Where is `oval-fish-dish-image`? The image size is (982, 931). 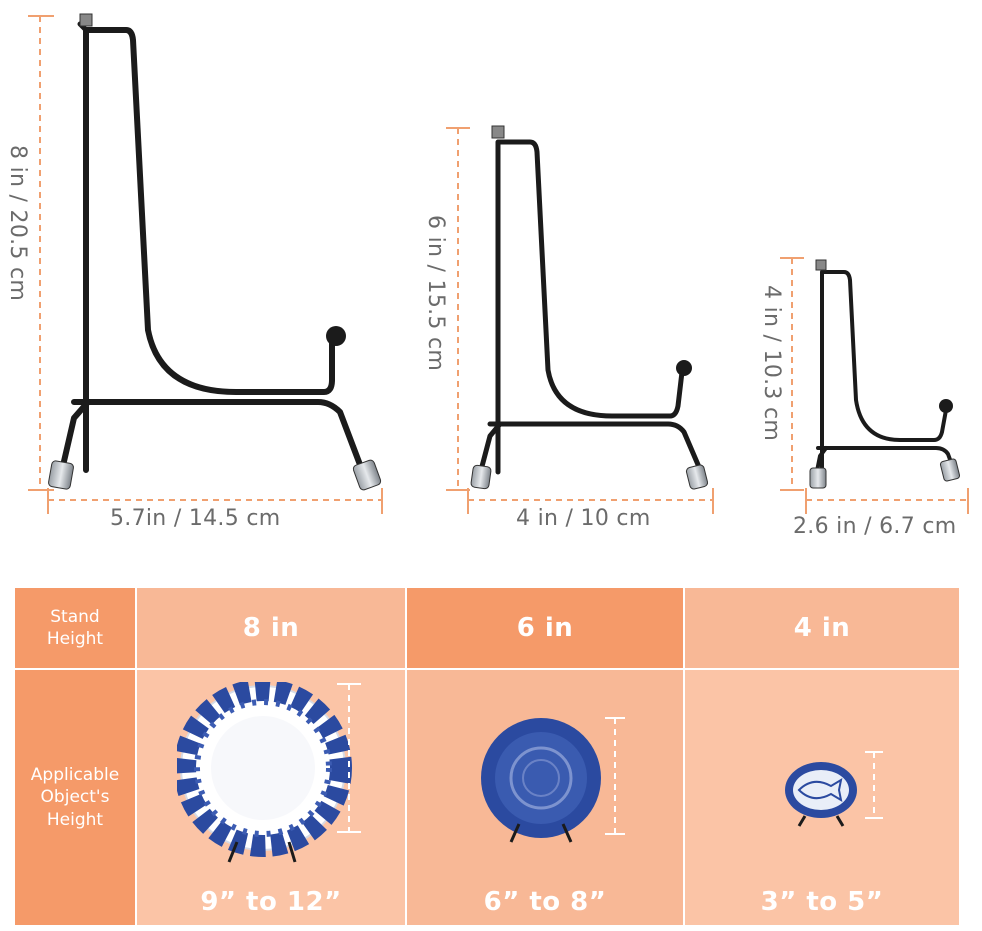 oval-fish-dish-image is located at coordinates (834, 789).